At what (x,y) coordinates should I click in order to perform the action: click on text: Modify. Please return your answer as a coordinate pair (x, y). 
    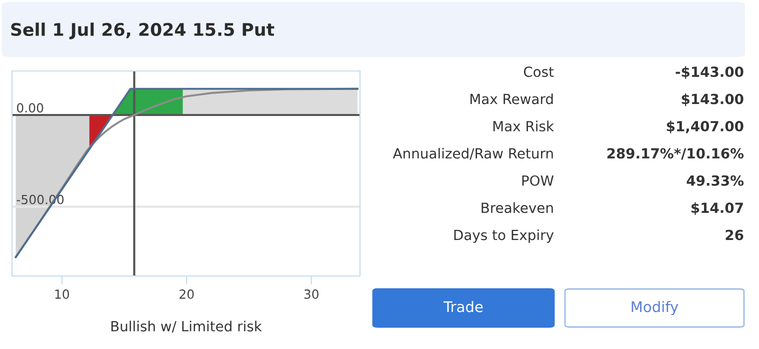
    Looking at the image, I should click on (655, 308).